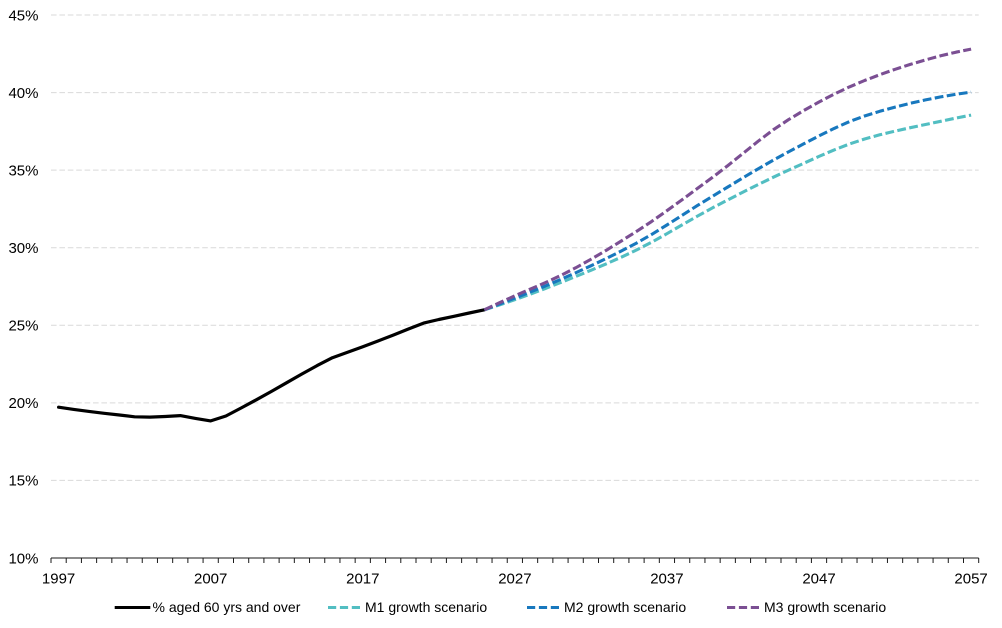  Describe the element at coordinates (23, 93) in the screenshot. I see `svg-text: 40%` at that location.